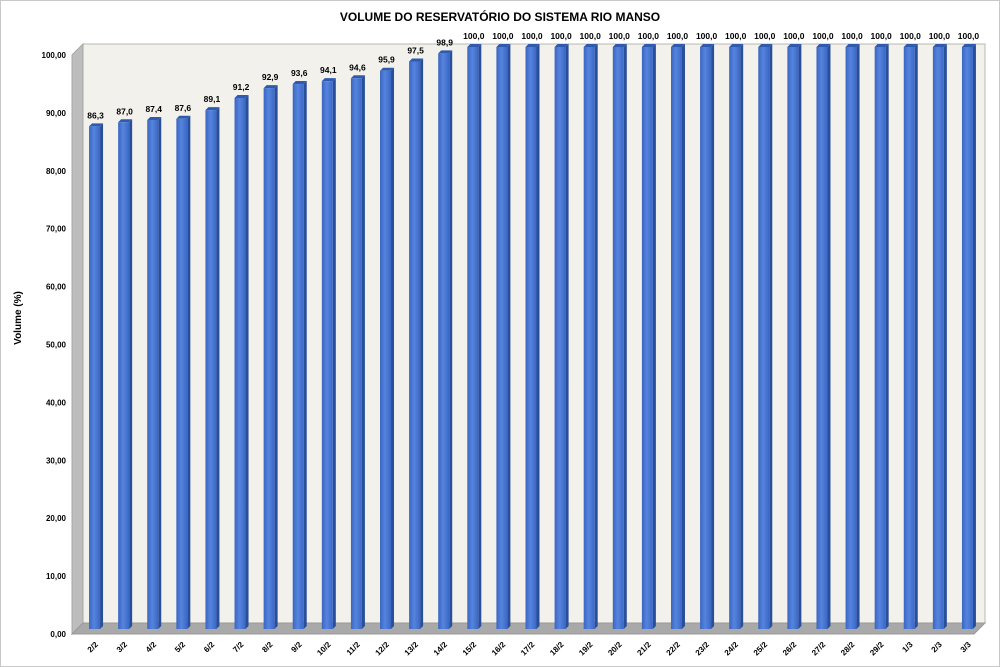 This screenshot has width=1000, height=667. I want to click on x-tick-label: 17/2, so click(528, 649).